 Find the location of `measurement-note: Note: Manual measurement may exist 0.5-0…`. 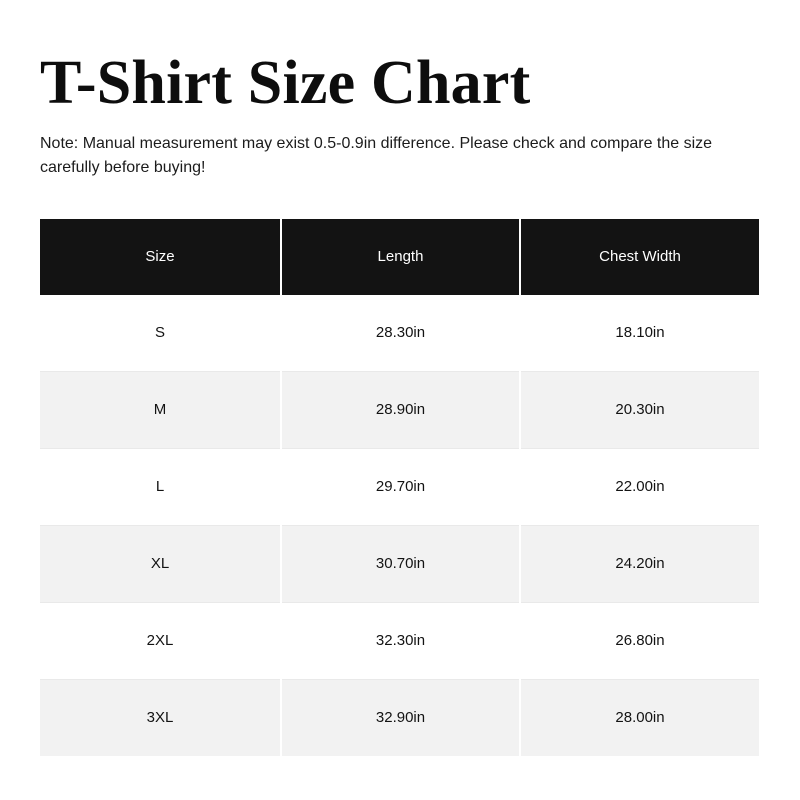

measurement-note: Note: Manual measurement may exist 0.5-0… is located at coordinates (376, 156).